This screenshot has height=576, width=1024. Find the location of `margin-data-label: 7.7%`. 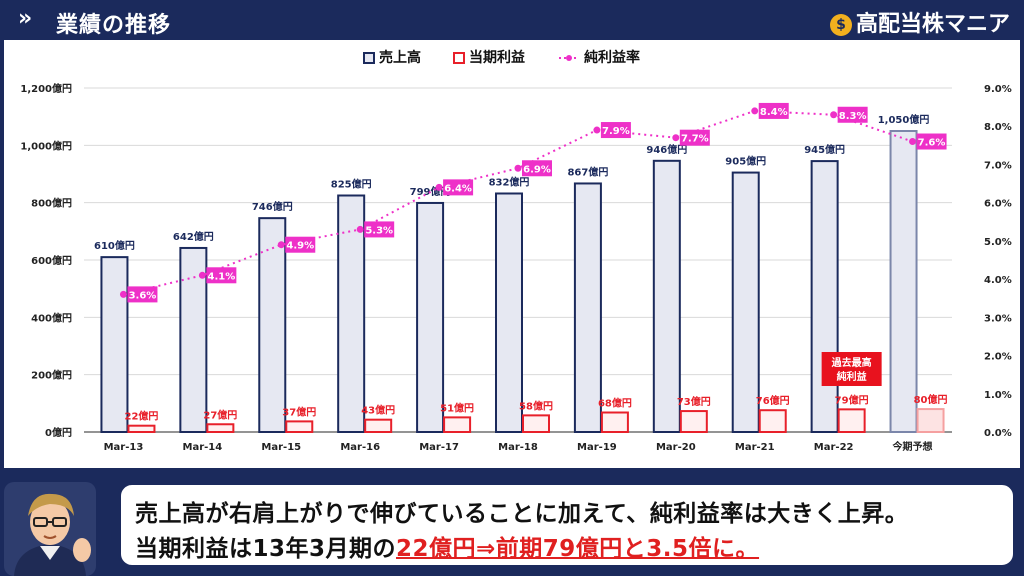

margin-data-label: 7.7% is located at coordinates (695, 139).